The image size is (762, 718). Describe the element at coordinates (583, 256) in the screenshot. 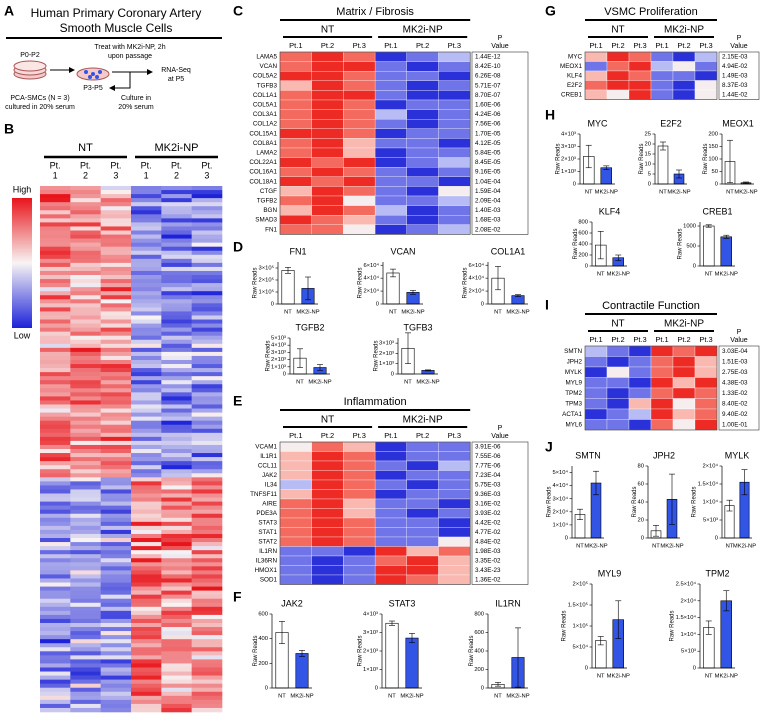

I see `y-tick-label: 200` at that location.